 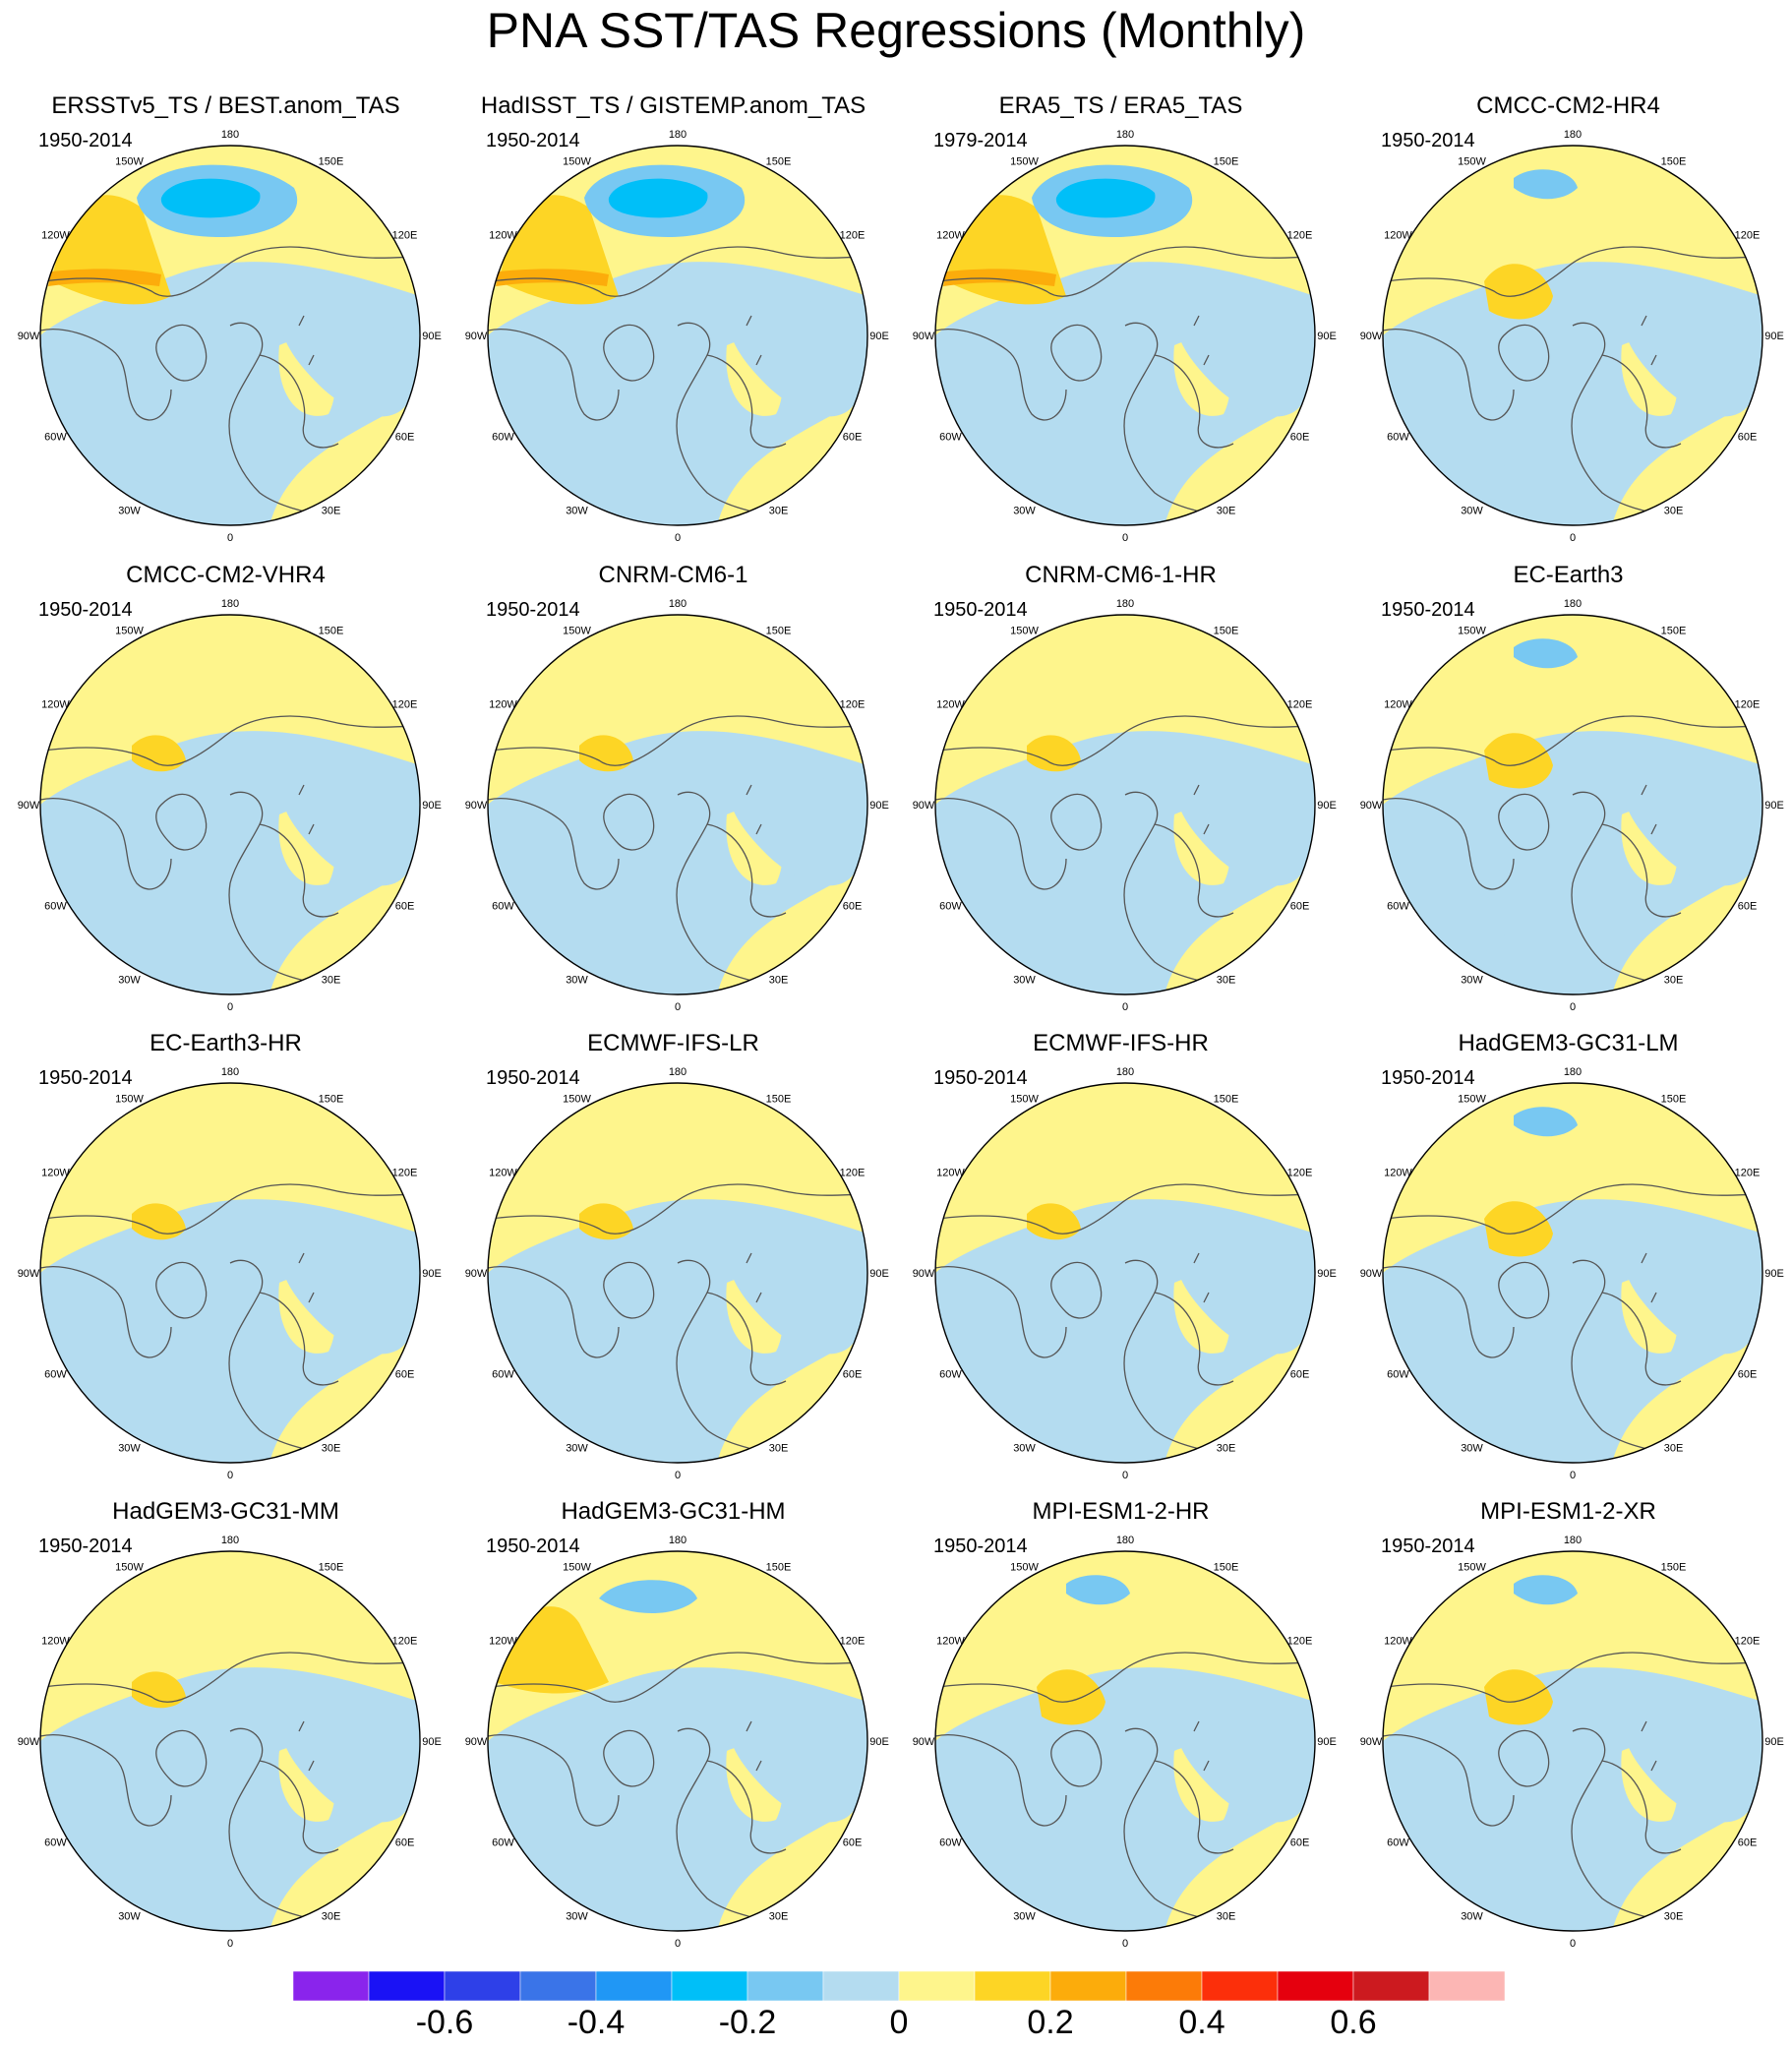 What do you see at coordinates (980, 140) in the screenshot?
I see `panel-years: 1979-2014` at bounding box center [980, 140].